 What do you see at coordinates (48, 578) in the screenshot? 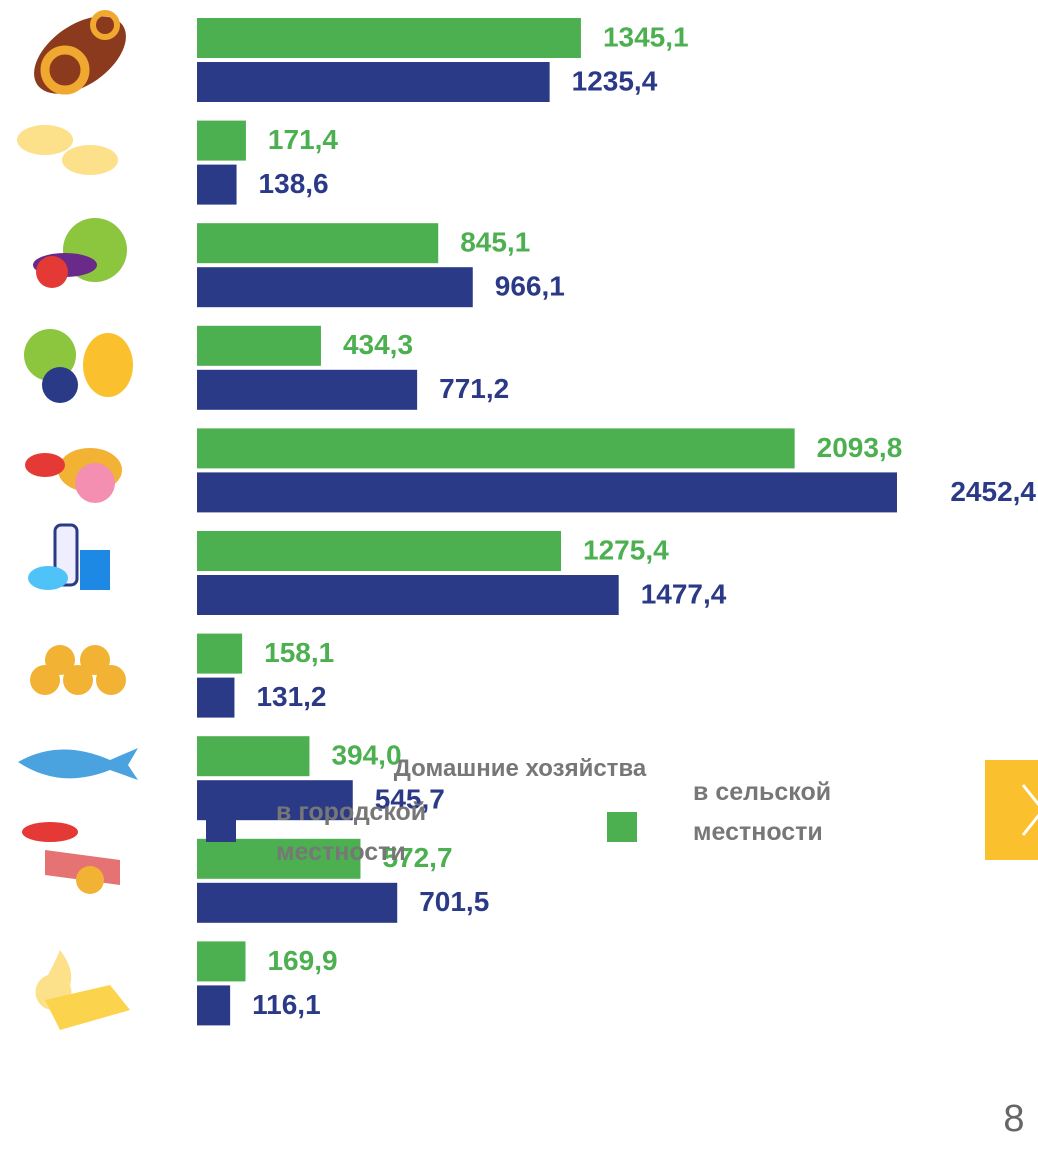
I see `icon-yogurt` at bounding box center [48, 578].